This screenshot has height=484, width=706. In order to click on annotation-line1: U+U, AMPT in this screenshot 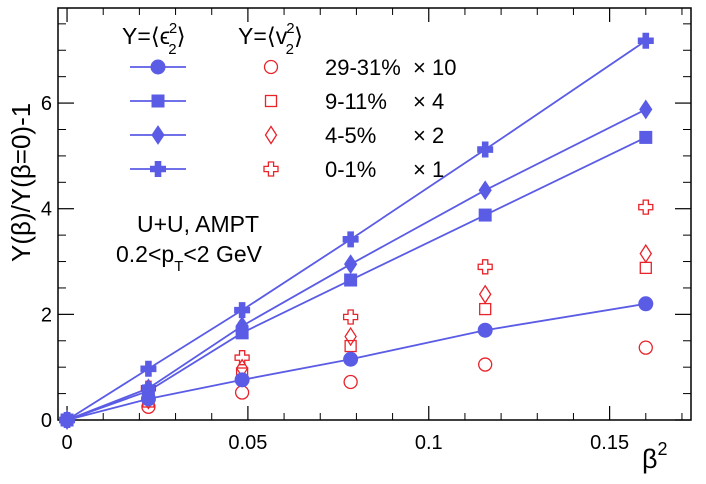, I will do `click(198, 224)`.